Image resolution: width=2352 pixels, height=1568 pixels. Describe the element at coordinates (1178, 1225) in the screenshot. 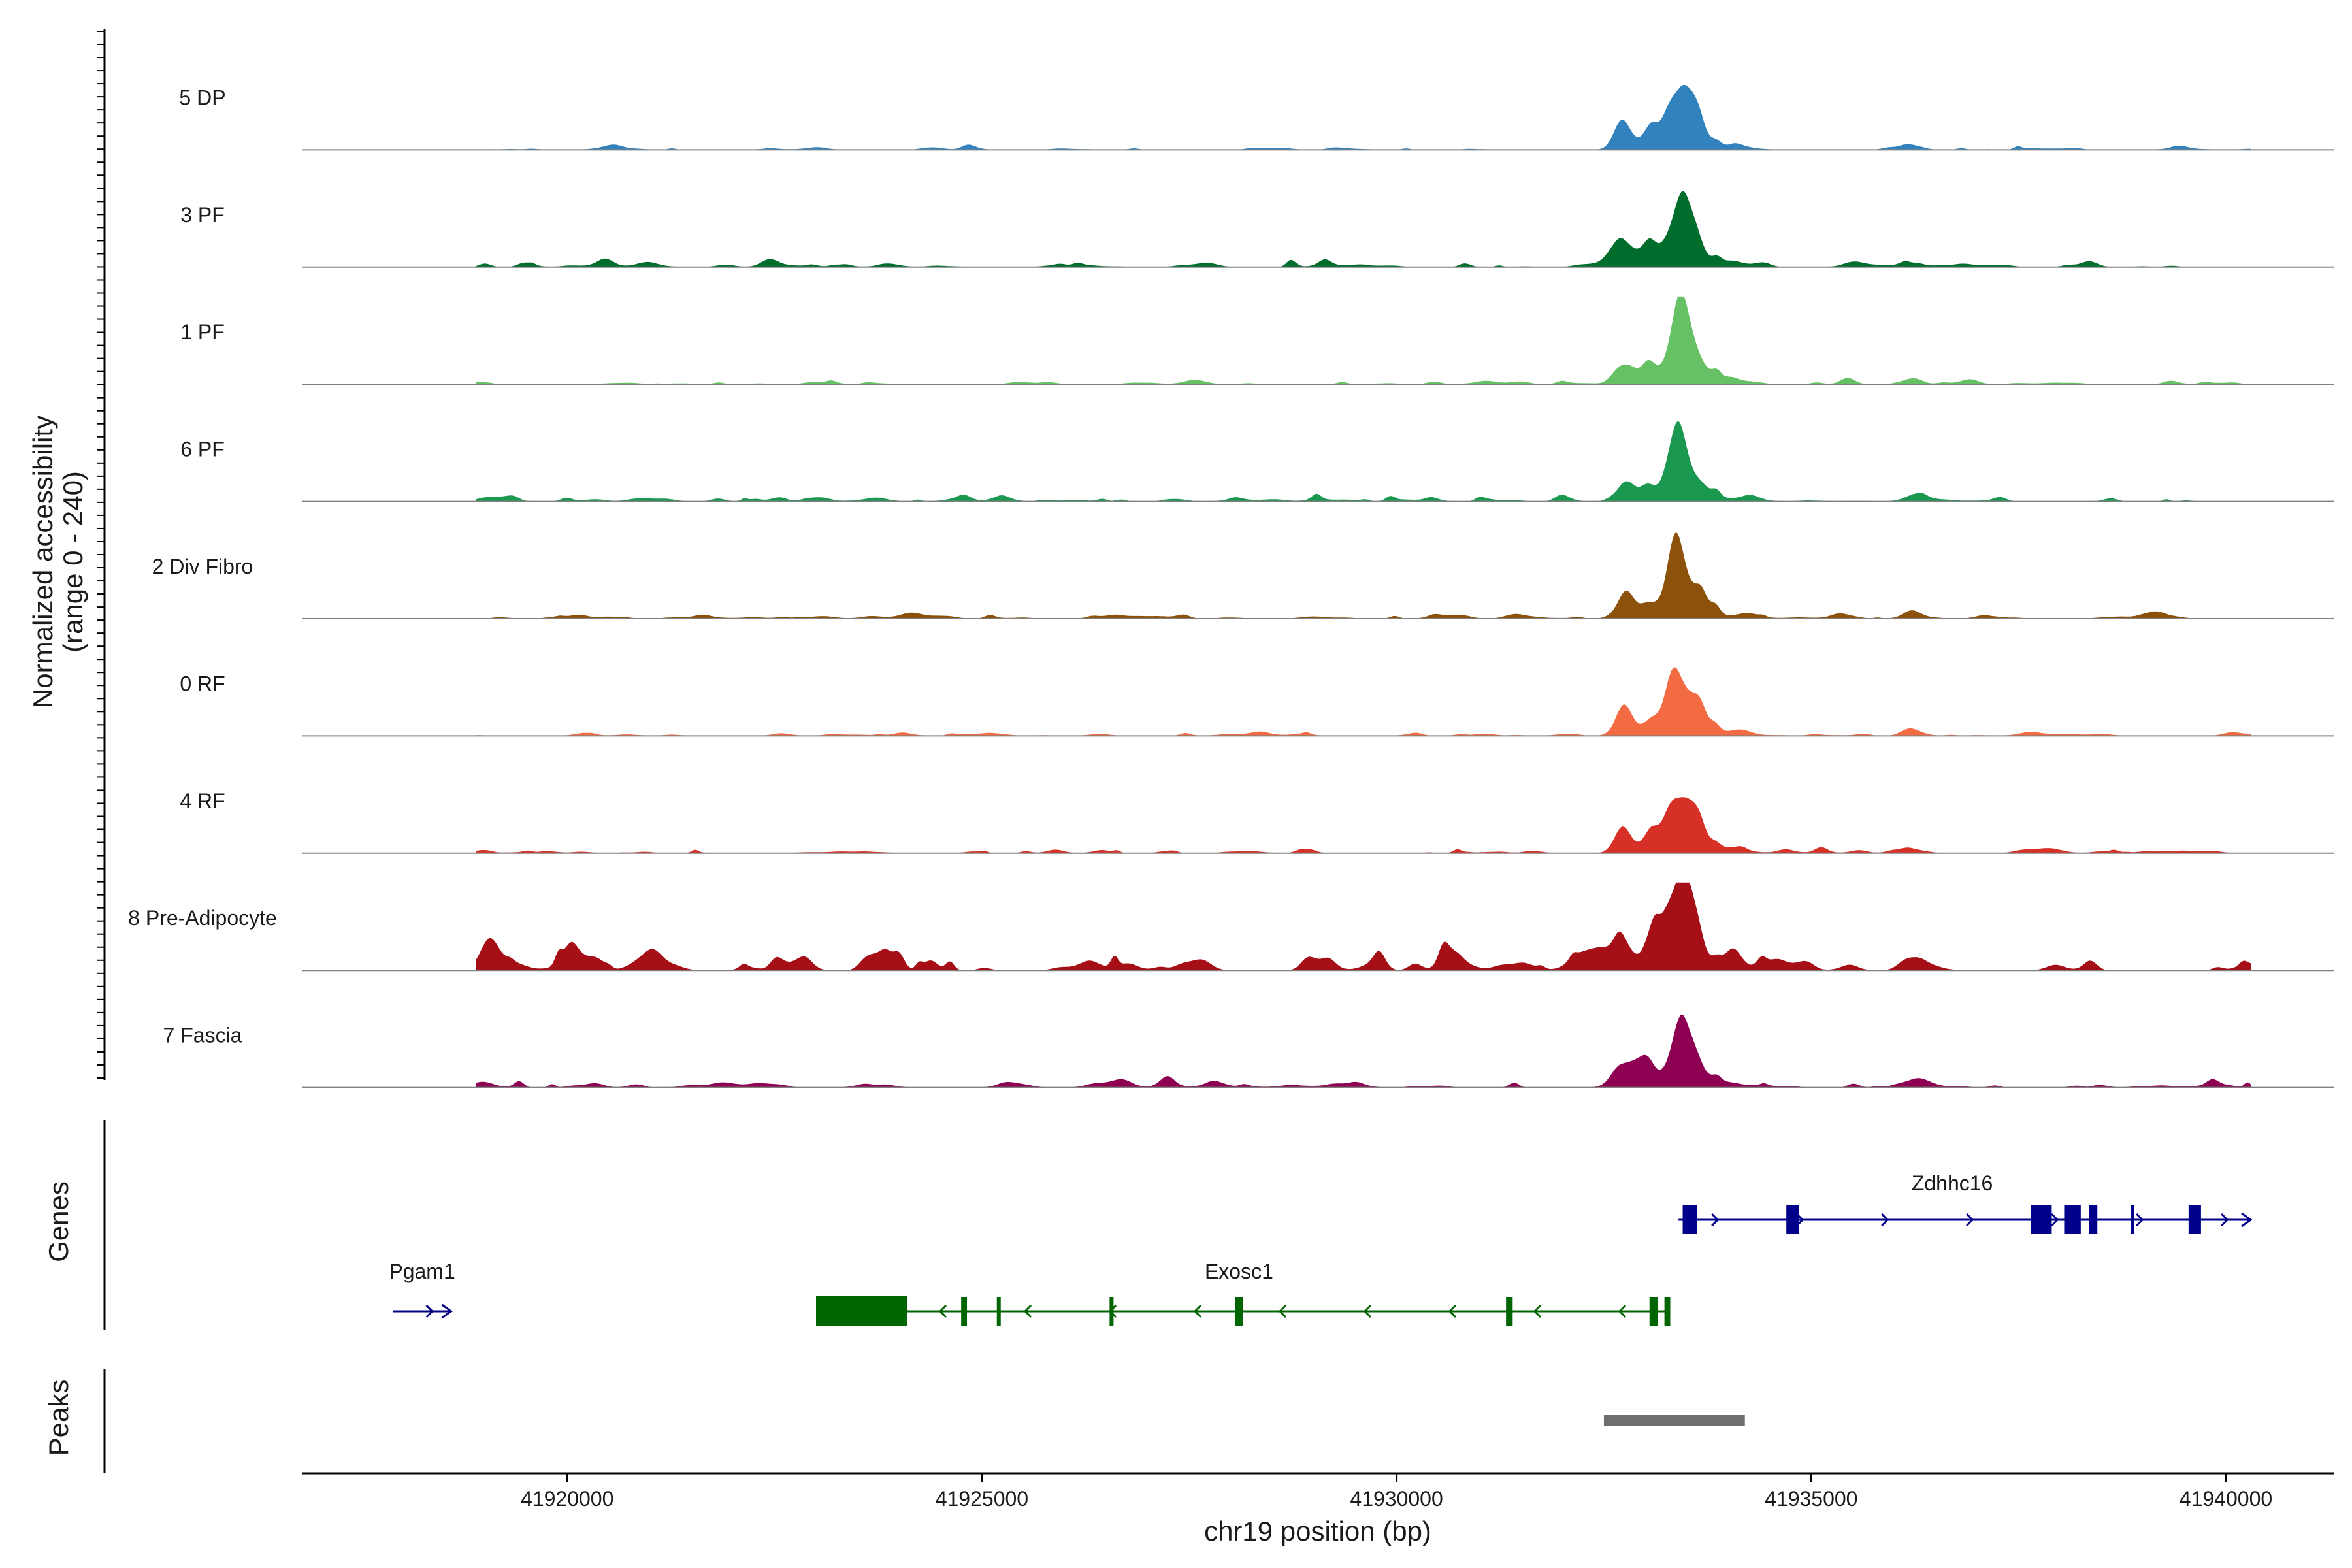

I see `genes-track: Pgam1 Exosc1 Zdhhc16` at that location.